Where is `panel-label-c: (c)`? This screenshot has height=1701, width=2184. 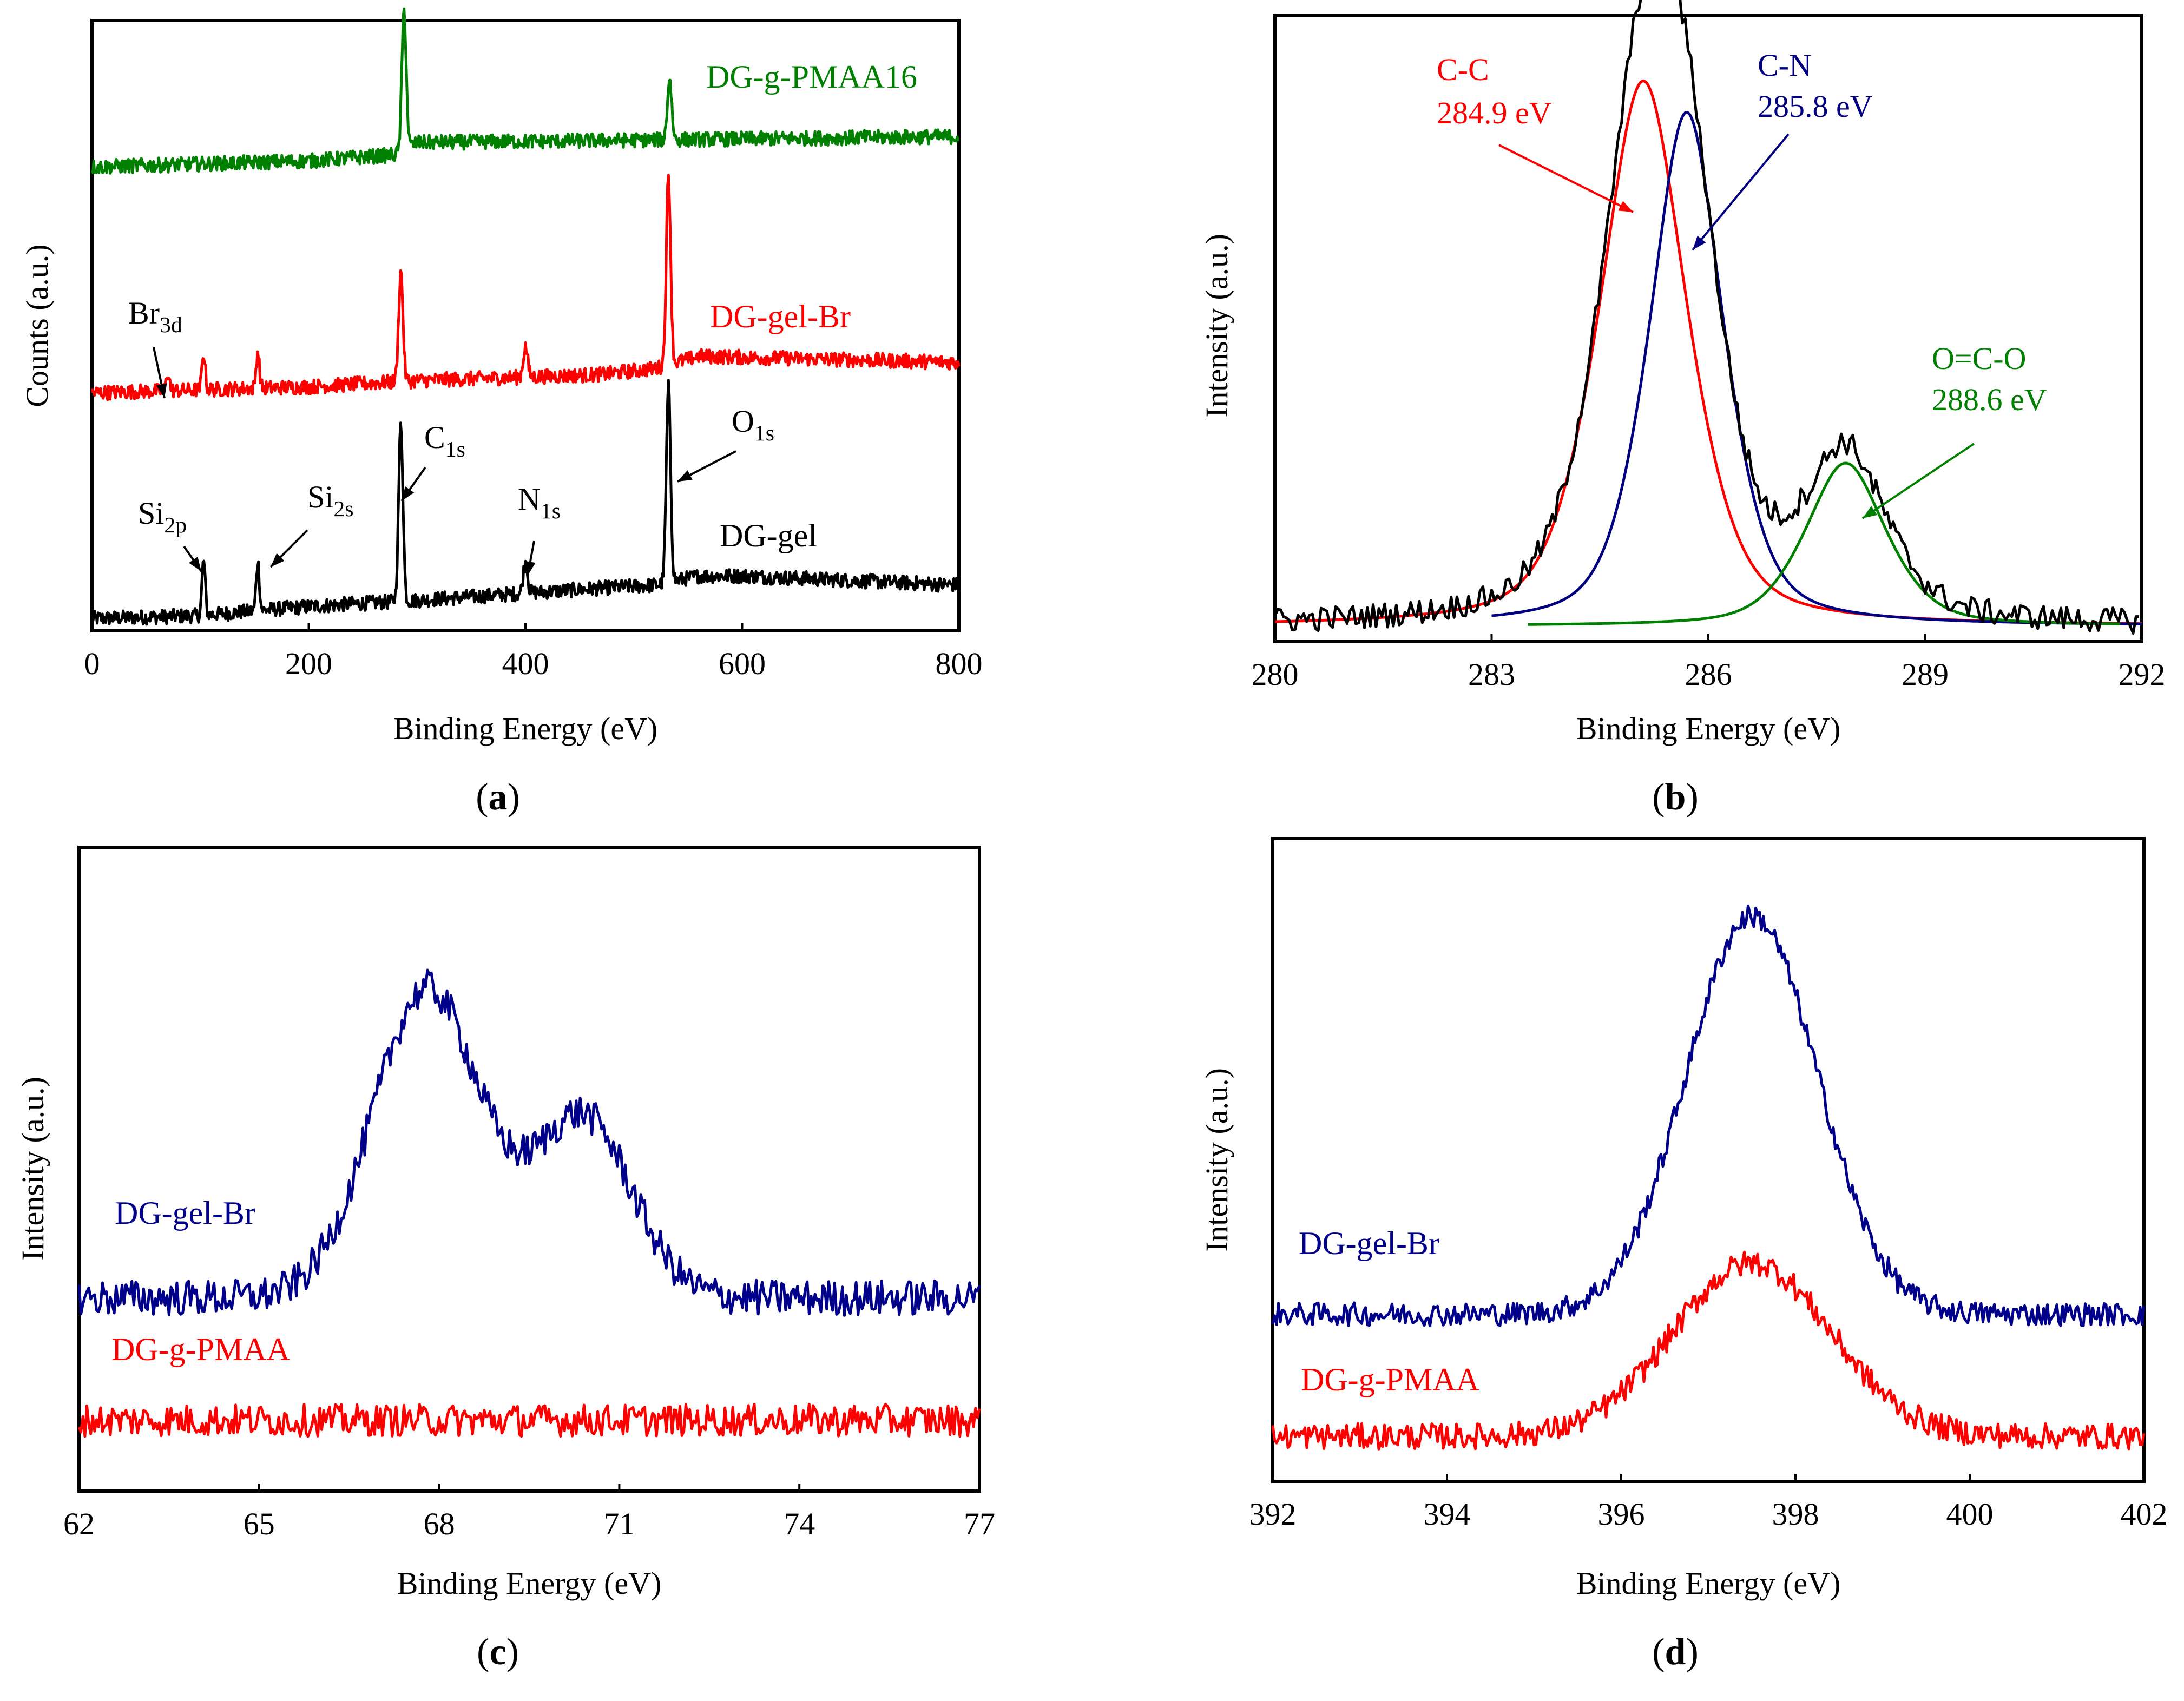
panel-label-c: (c) is located at coordinates (498, 1652).